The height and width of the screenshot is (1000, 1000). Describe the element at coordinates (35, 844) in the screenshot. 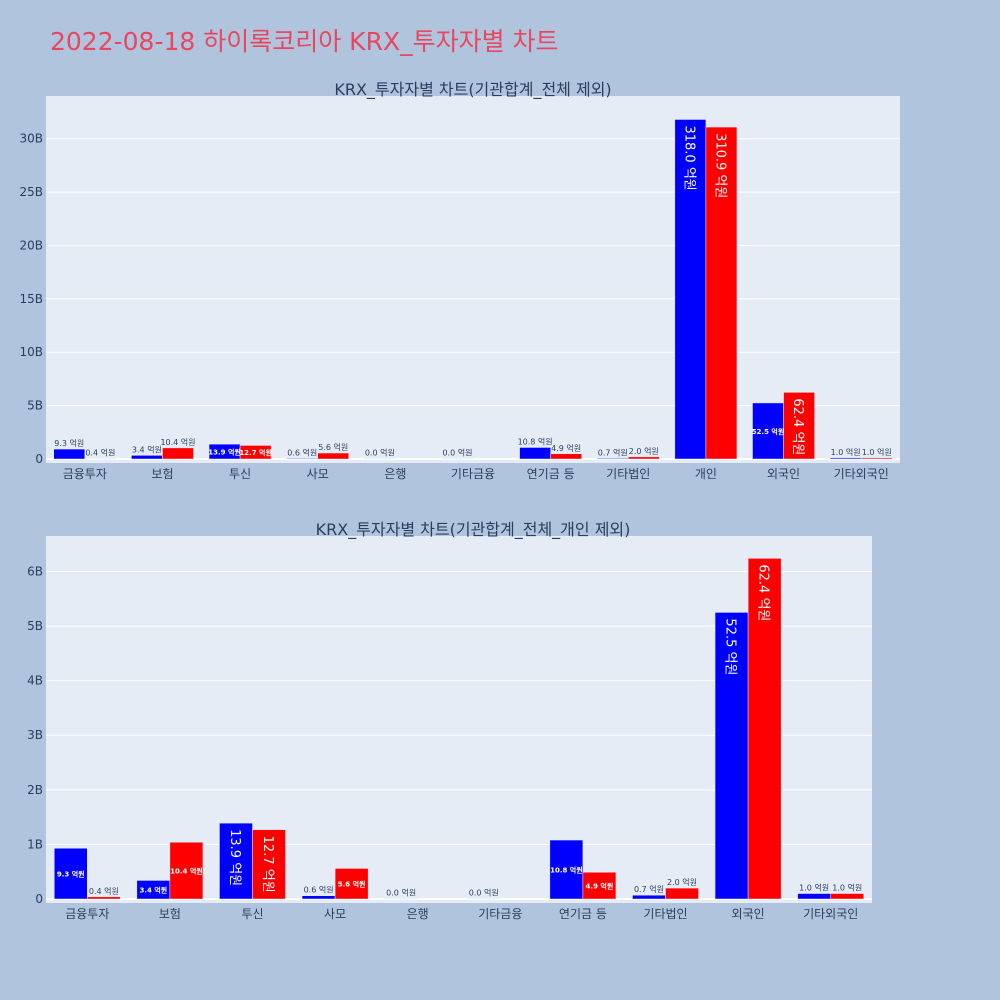

I see `y-tick-label: 1B` at that location.